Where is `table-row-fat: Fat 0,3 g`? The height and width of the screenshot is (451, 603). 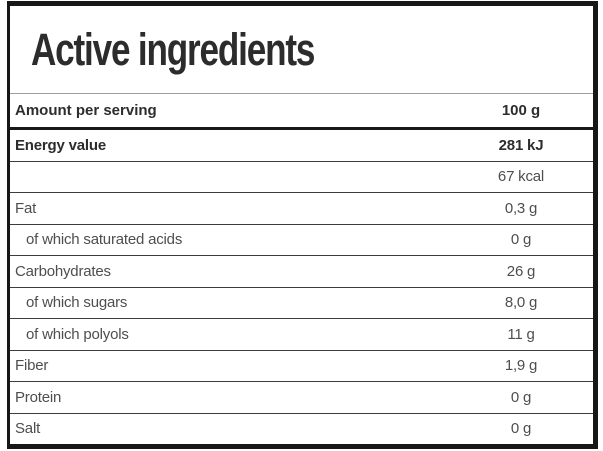
table-row-fat: Fat 0,3 g is located at coordinates (301, 209).